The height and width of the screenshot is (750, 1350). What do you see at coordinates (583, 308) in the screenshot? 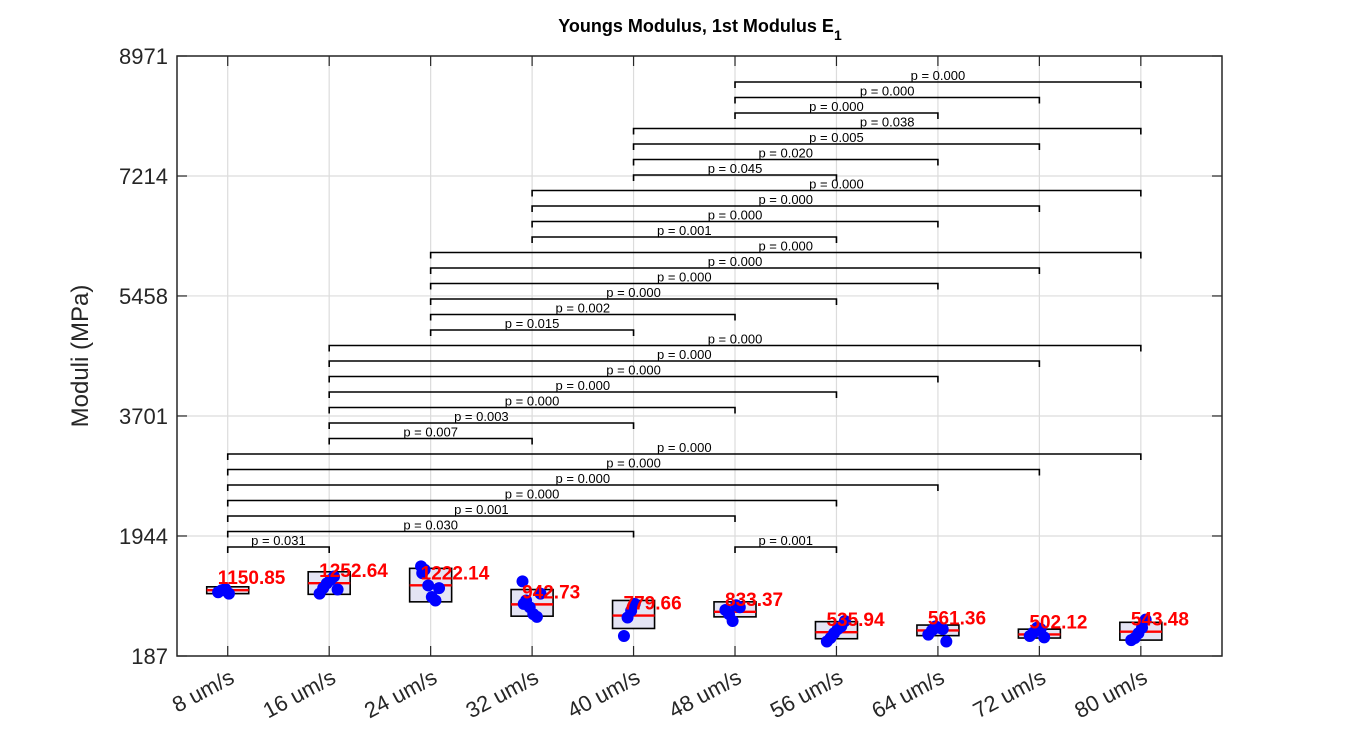
I see `p-value-label: p = 0.002` at bounding box center [583, 308].